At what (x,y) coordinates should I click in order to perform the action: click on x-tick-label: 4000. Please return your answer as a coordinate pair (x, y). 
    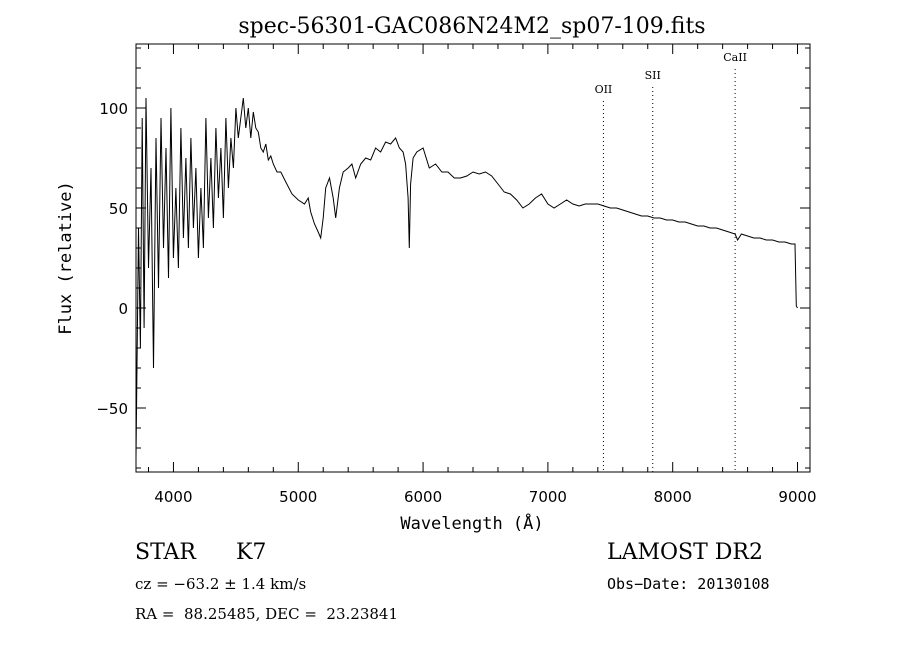
    Looking at the image, I should click on (173, 497).